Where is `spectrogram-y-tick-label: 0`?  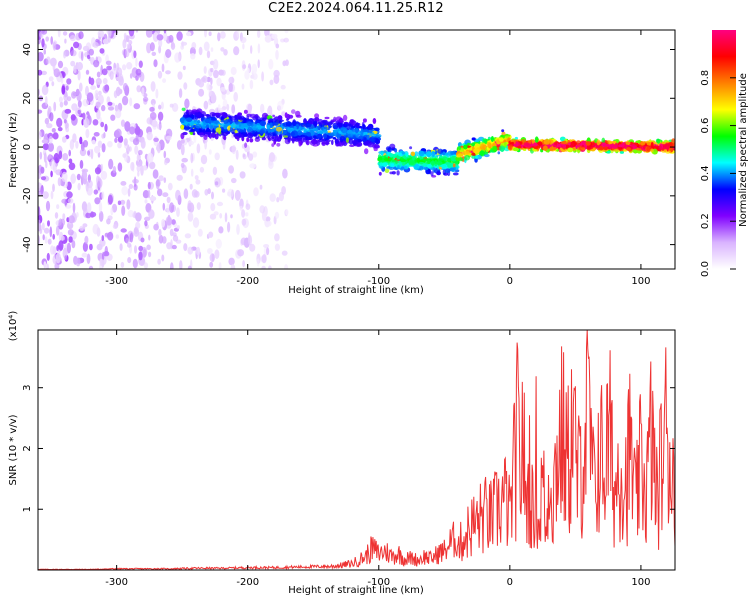
spectrogram-y-tick-label: 0 is located at coordinates (27, 147).